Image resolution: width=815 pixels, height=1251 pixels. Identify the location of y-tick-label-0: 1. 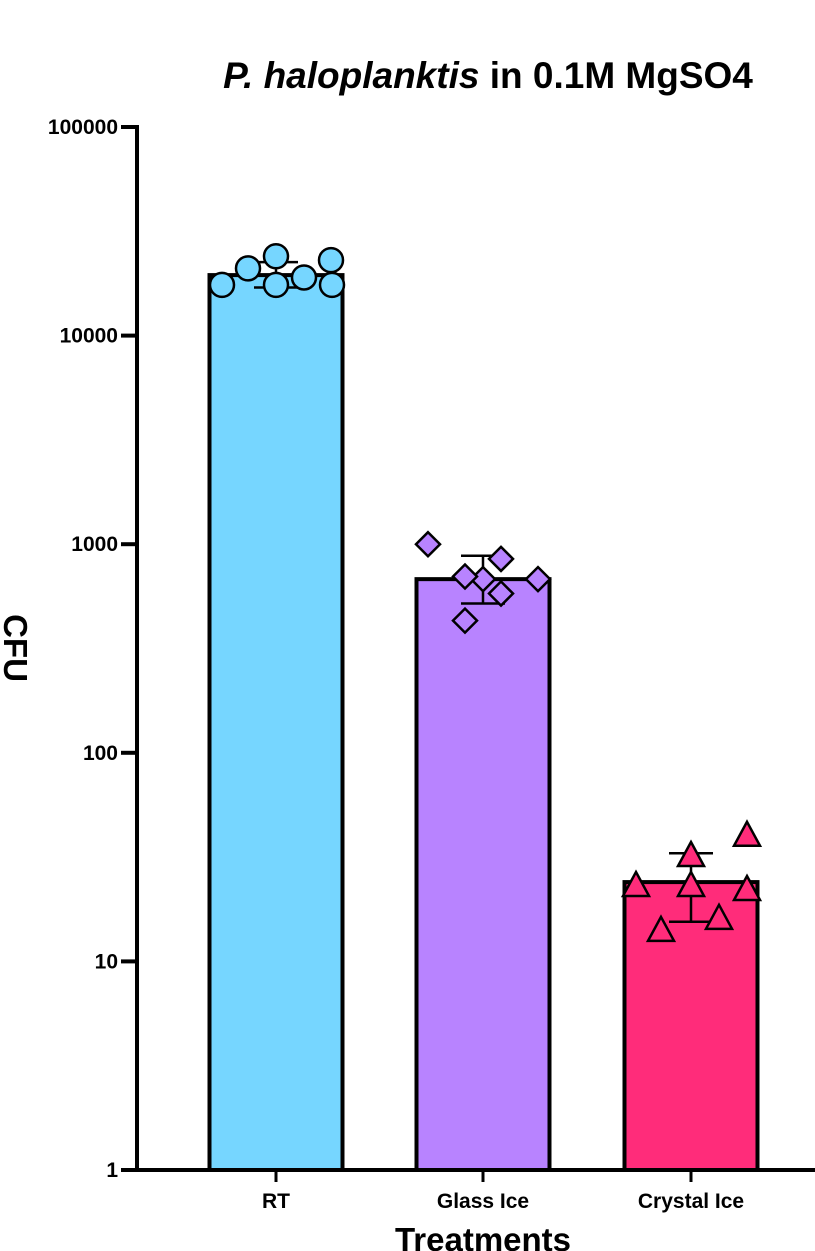
(112, 1170).